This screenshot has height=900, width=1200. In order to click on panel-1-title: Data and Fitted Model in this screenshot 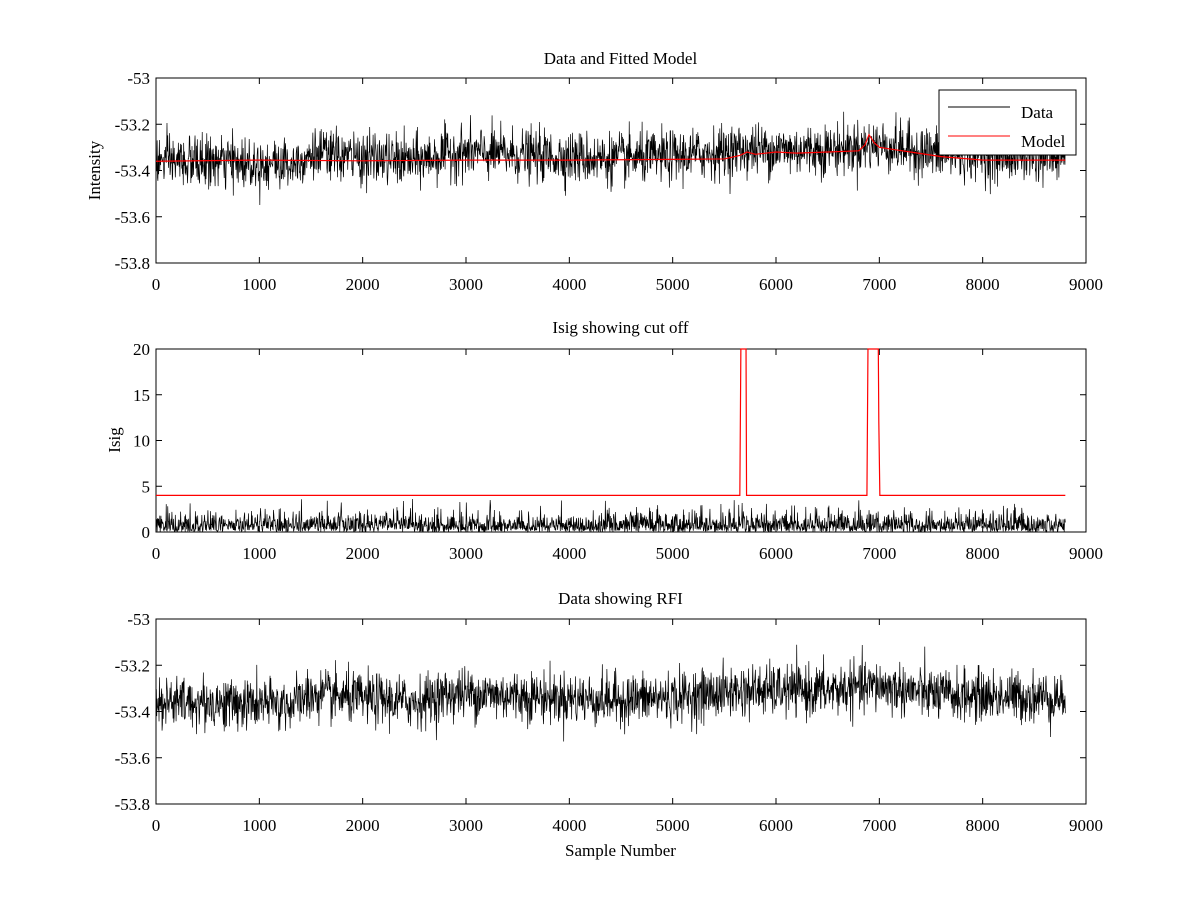, I will do `click(621, 58)`.